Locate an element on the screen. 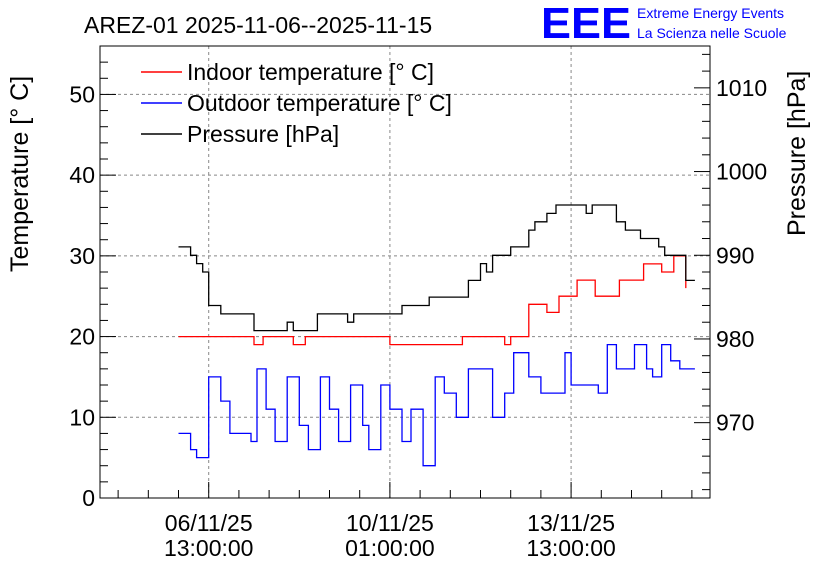 The height and width of the screenshot is (572, 836). y2-axis-label: Pressure [hPa] is located at coordinates (797, 153).